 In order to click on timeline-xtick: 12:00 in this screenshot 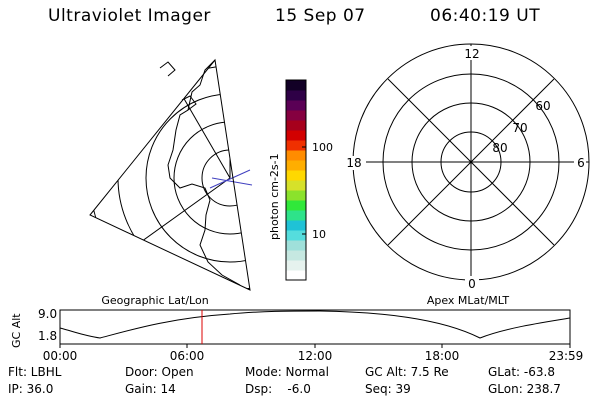, I will do `click(315, 356)`.